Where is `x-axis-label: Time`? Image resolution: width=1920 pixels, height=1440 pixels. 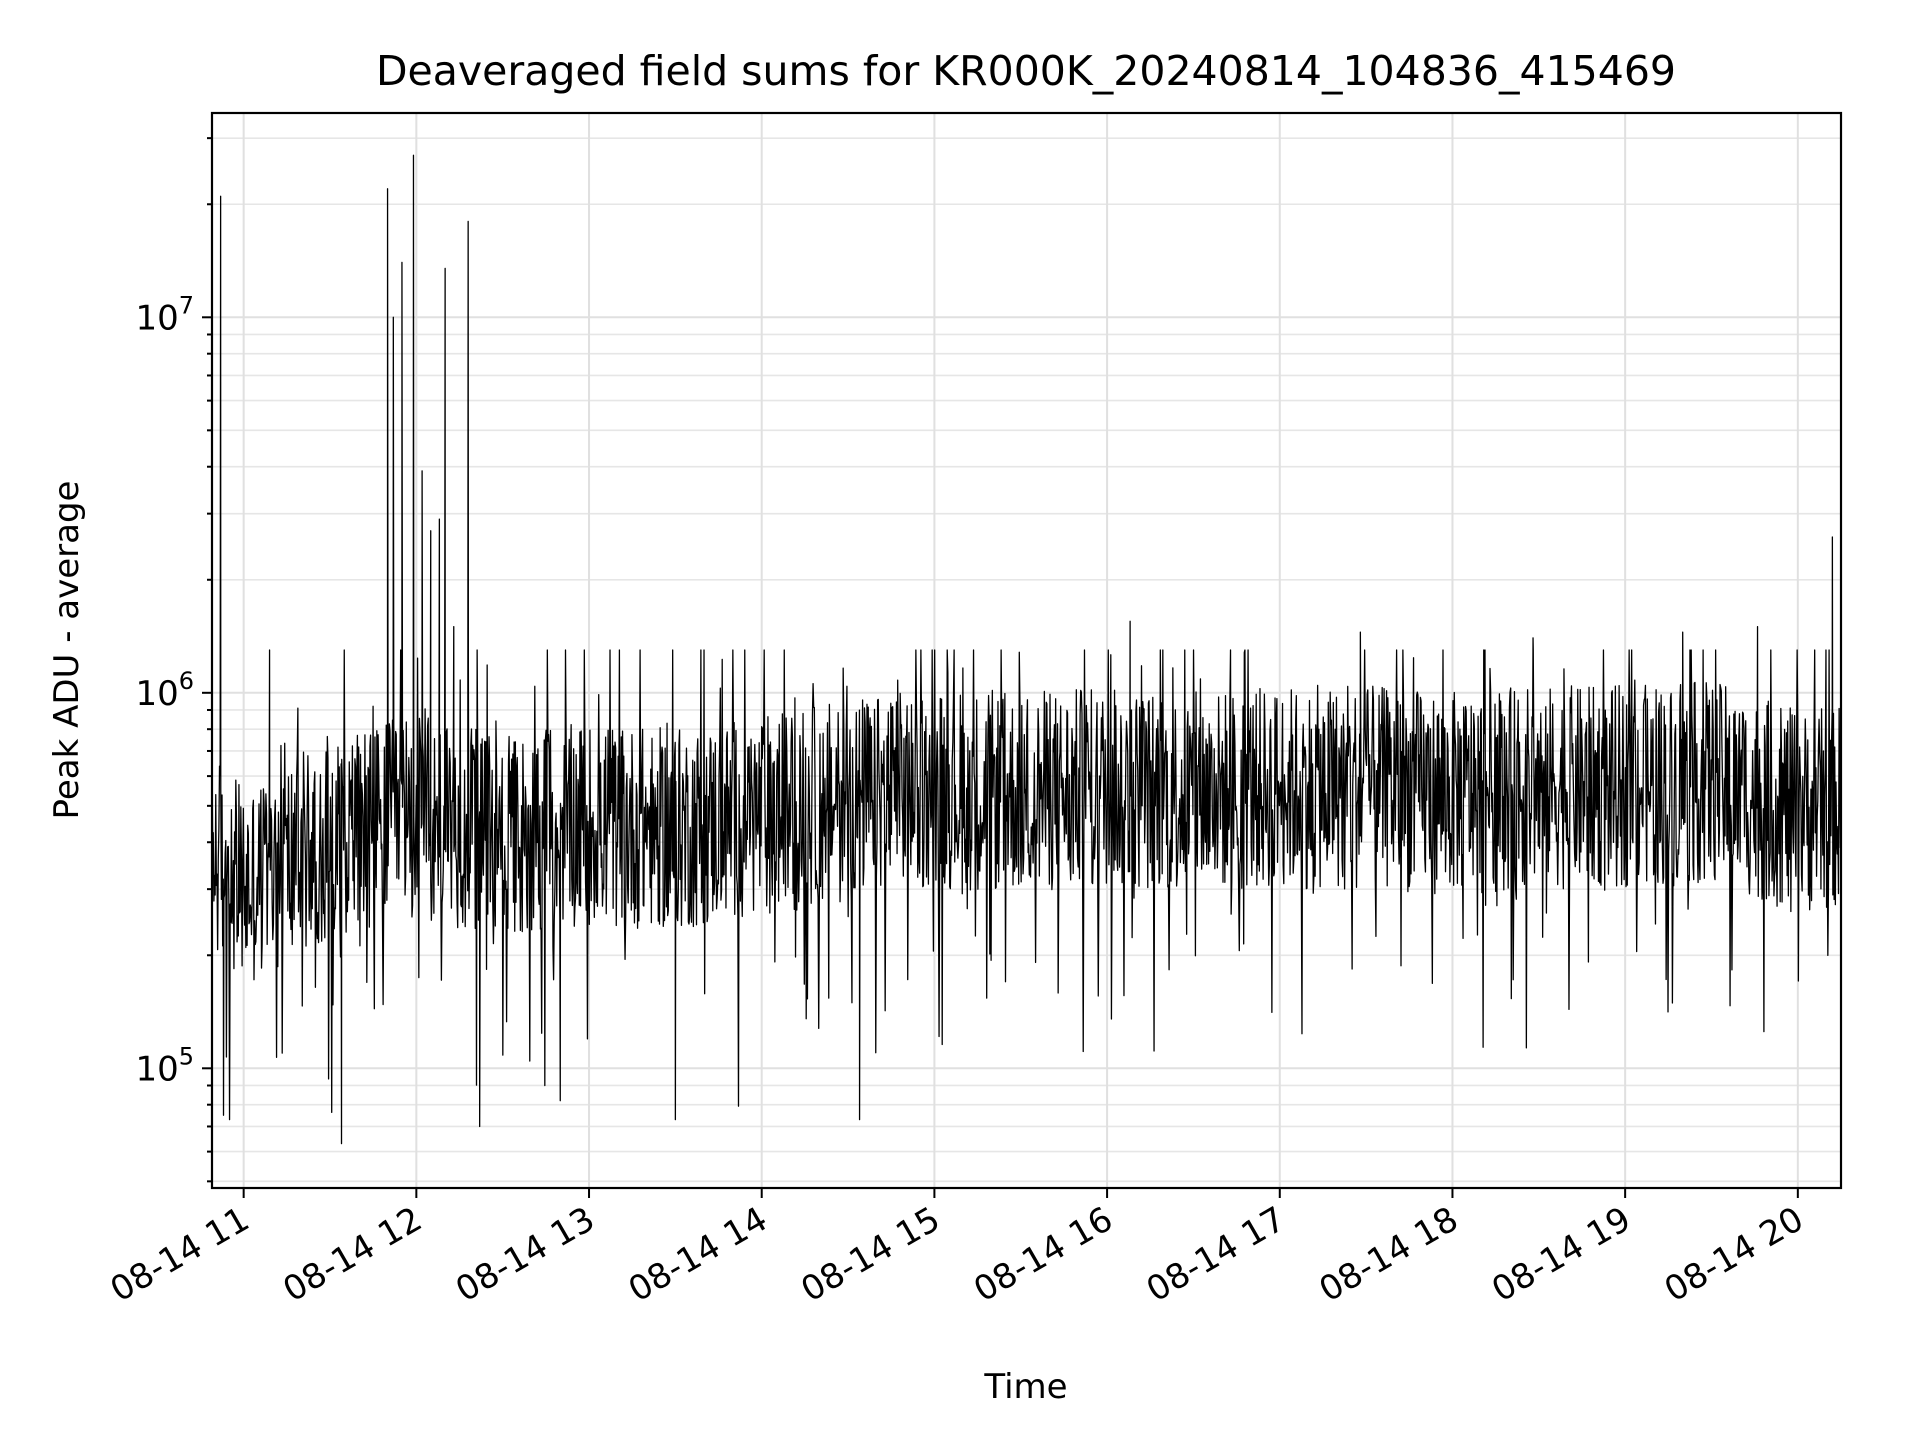 x-axis-label: Time is located at coordinates (1025, 1387).